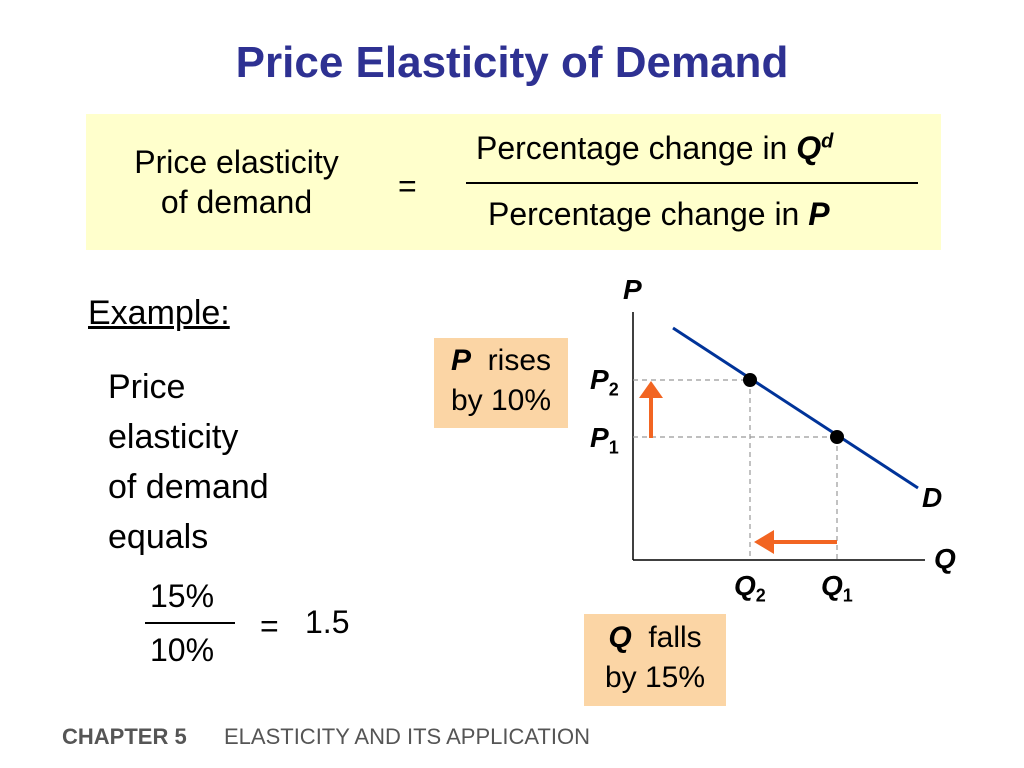 This screenshot has height=768, width=1024. Describe the element at coordinates (188, 487) in the screenshot. I see `example-line-3: of demand` at that location.